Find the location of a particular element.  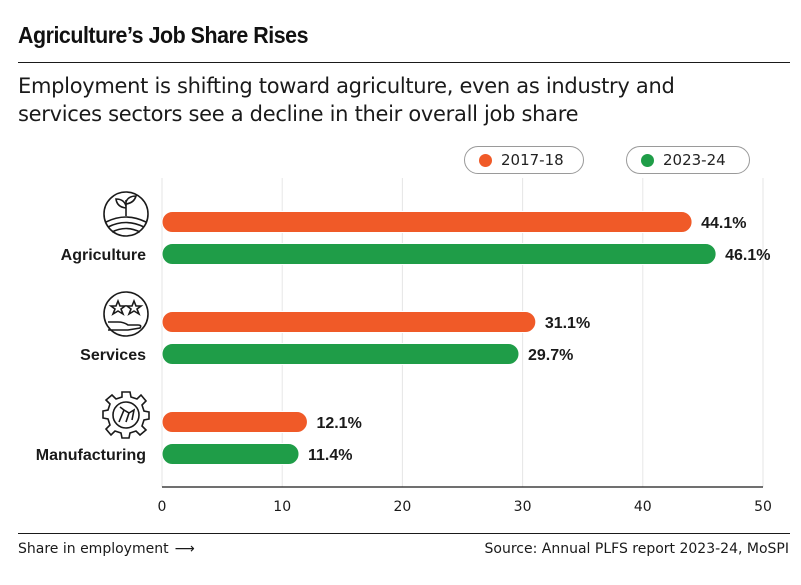

manufacturing-icon is located at coordinates (126, 415).